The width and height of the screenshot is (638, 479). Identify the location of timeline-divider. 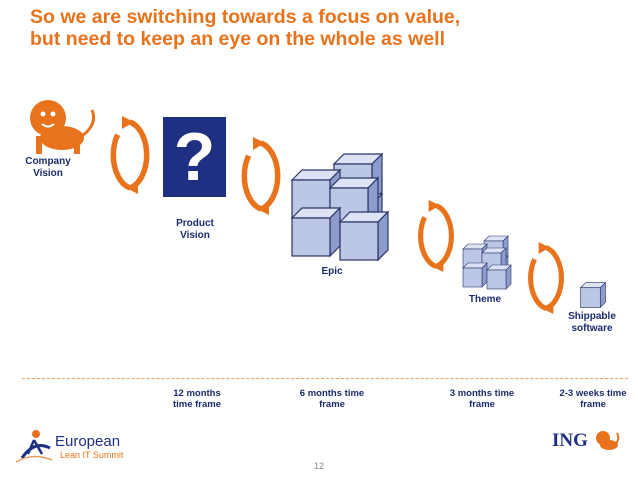
(325, 378).